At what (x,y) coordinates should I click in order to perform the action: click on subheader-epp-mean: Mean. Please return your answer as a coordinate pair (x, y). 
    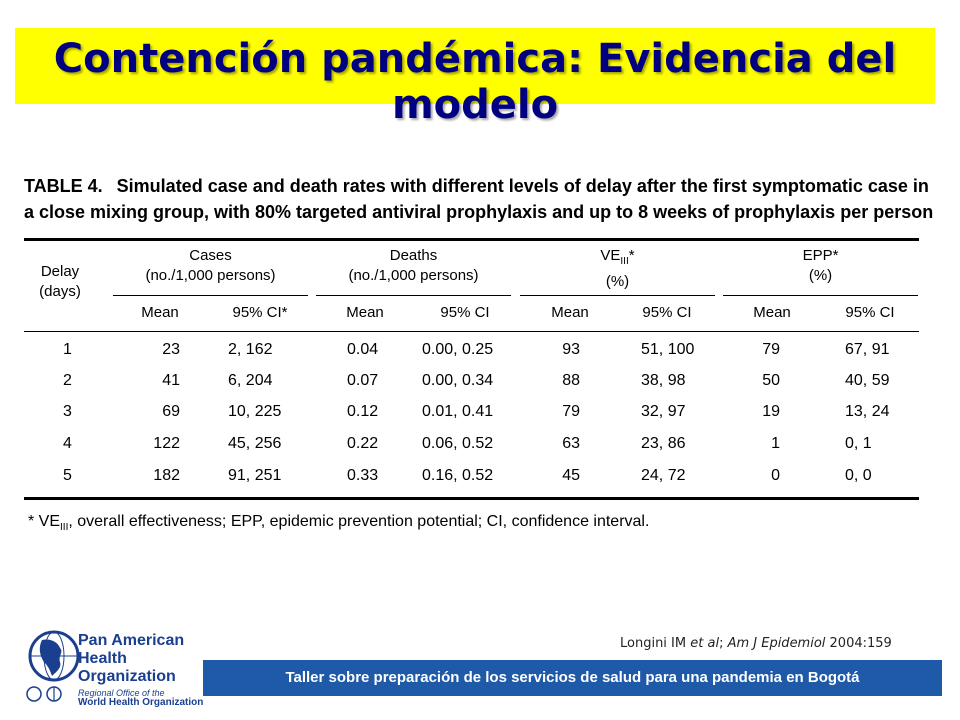
    Looking at the image, I should click on (772, 312).